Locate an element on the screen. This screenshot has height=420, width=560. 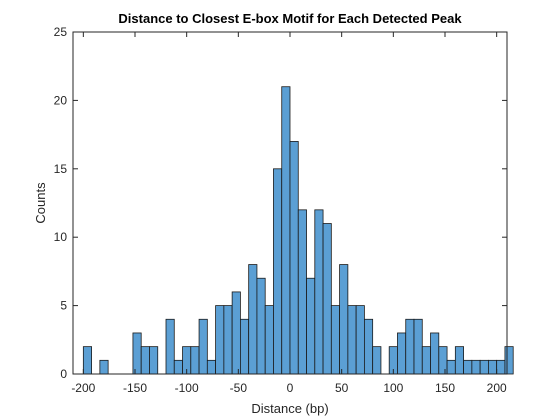
x-tick-label: 200 is located at coordinates (497, 388).